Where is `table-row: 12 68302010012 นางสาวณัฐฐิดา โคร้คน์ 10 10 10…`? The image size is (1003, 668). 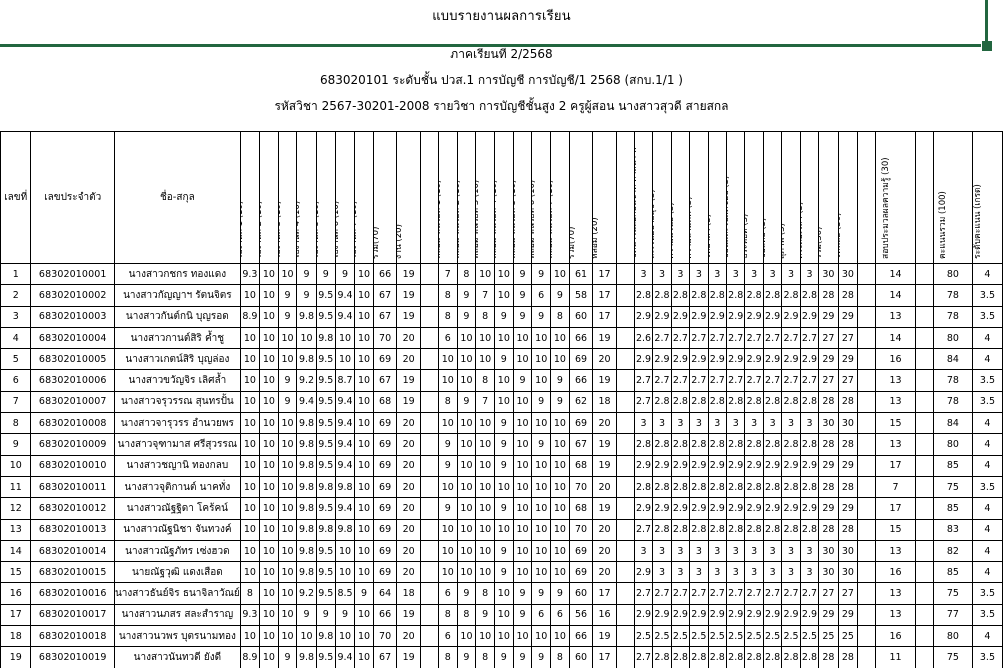
table-row: 12 68302010012 นางสาวณัฐฐิดา โคร้คน์ 10 10 10… is located at coordinates (501, 508).